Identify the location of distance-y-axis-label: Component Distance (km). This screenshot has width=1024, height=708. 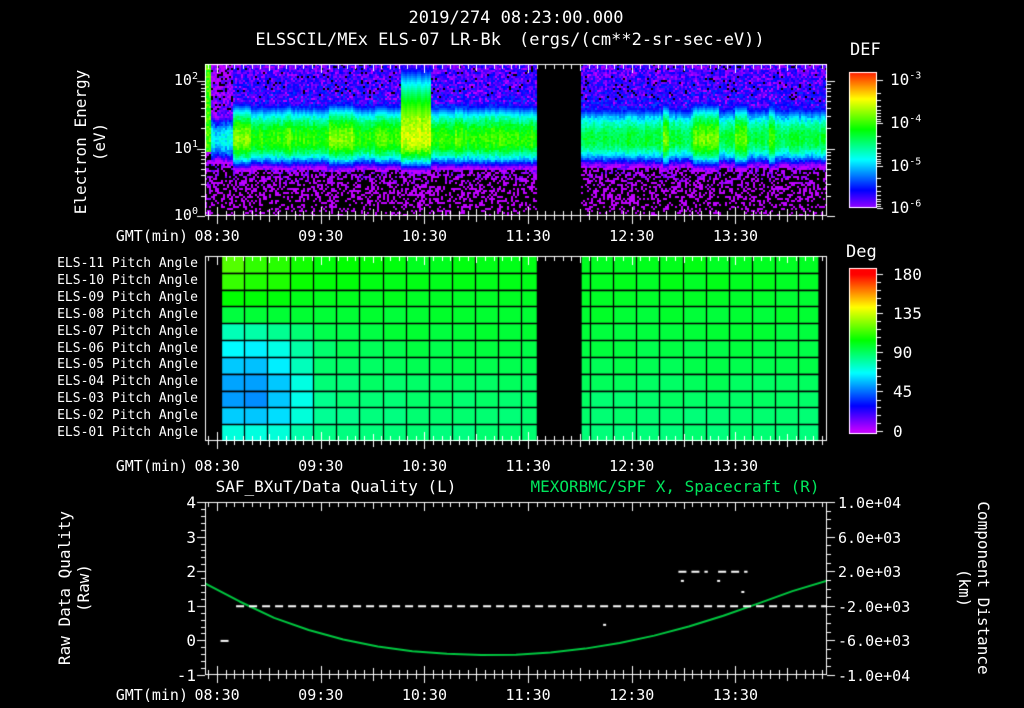
(974, 588).